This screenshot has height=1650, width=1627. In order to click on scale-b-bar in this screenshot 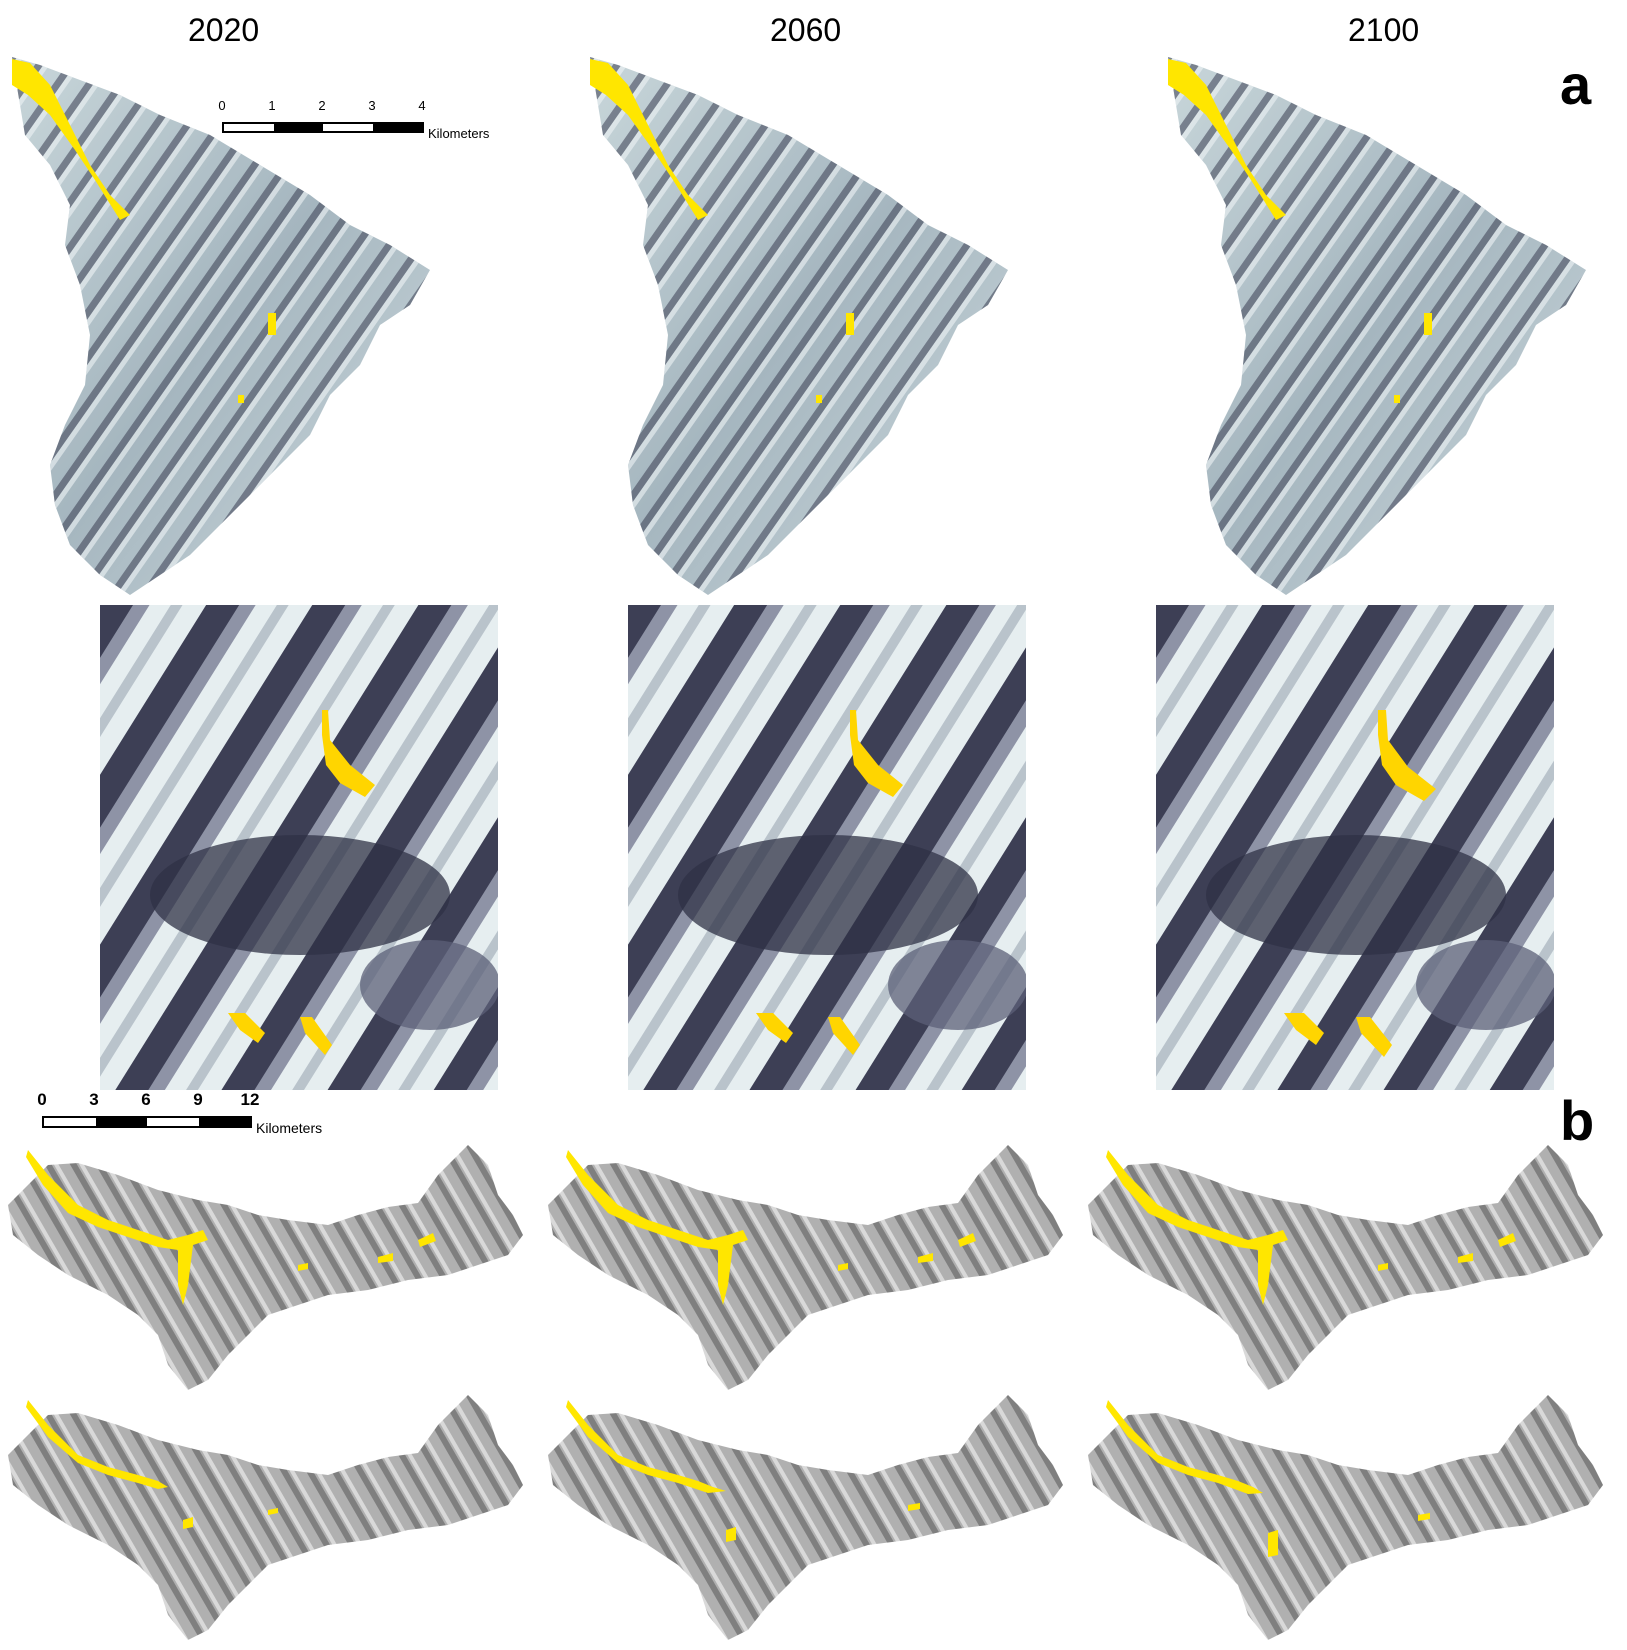, I will do `click(147, 1122)`.